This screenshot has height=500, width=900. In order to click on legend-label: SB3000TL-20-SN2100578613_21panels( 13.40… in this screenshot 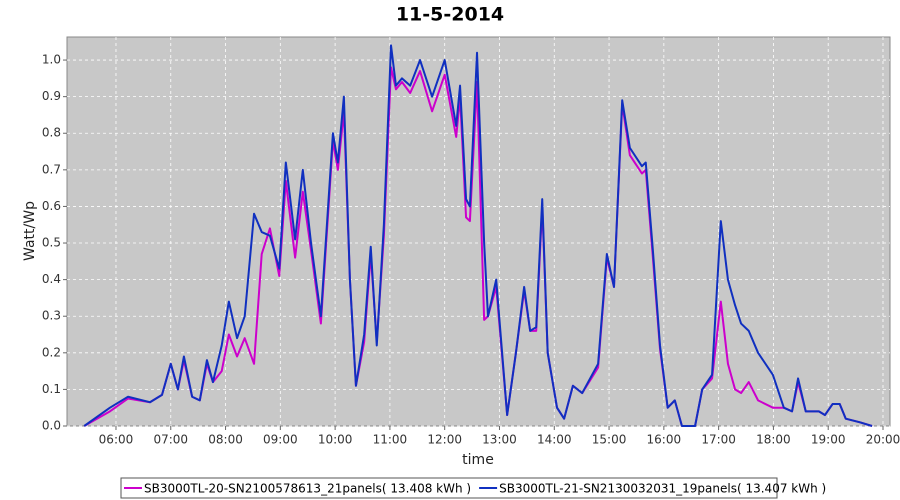, I will do `click(307, 489)`.